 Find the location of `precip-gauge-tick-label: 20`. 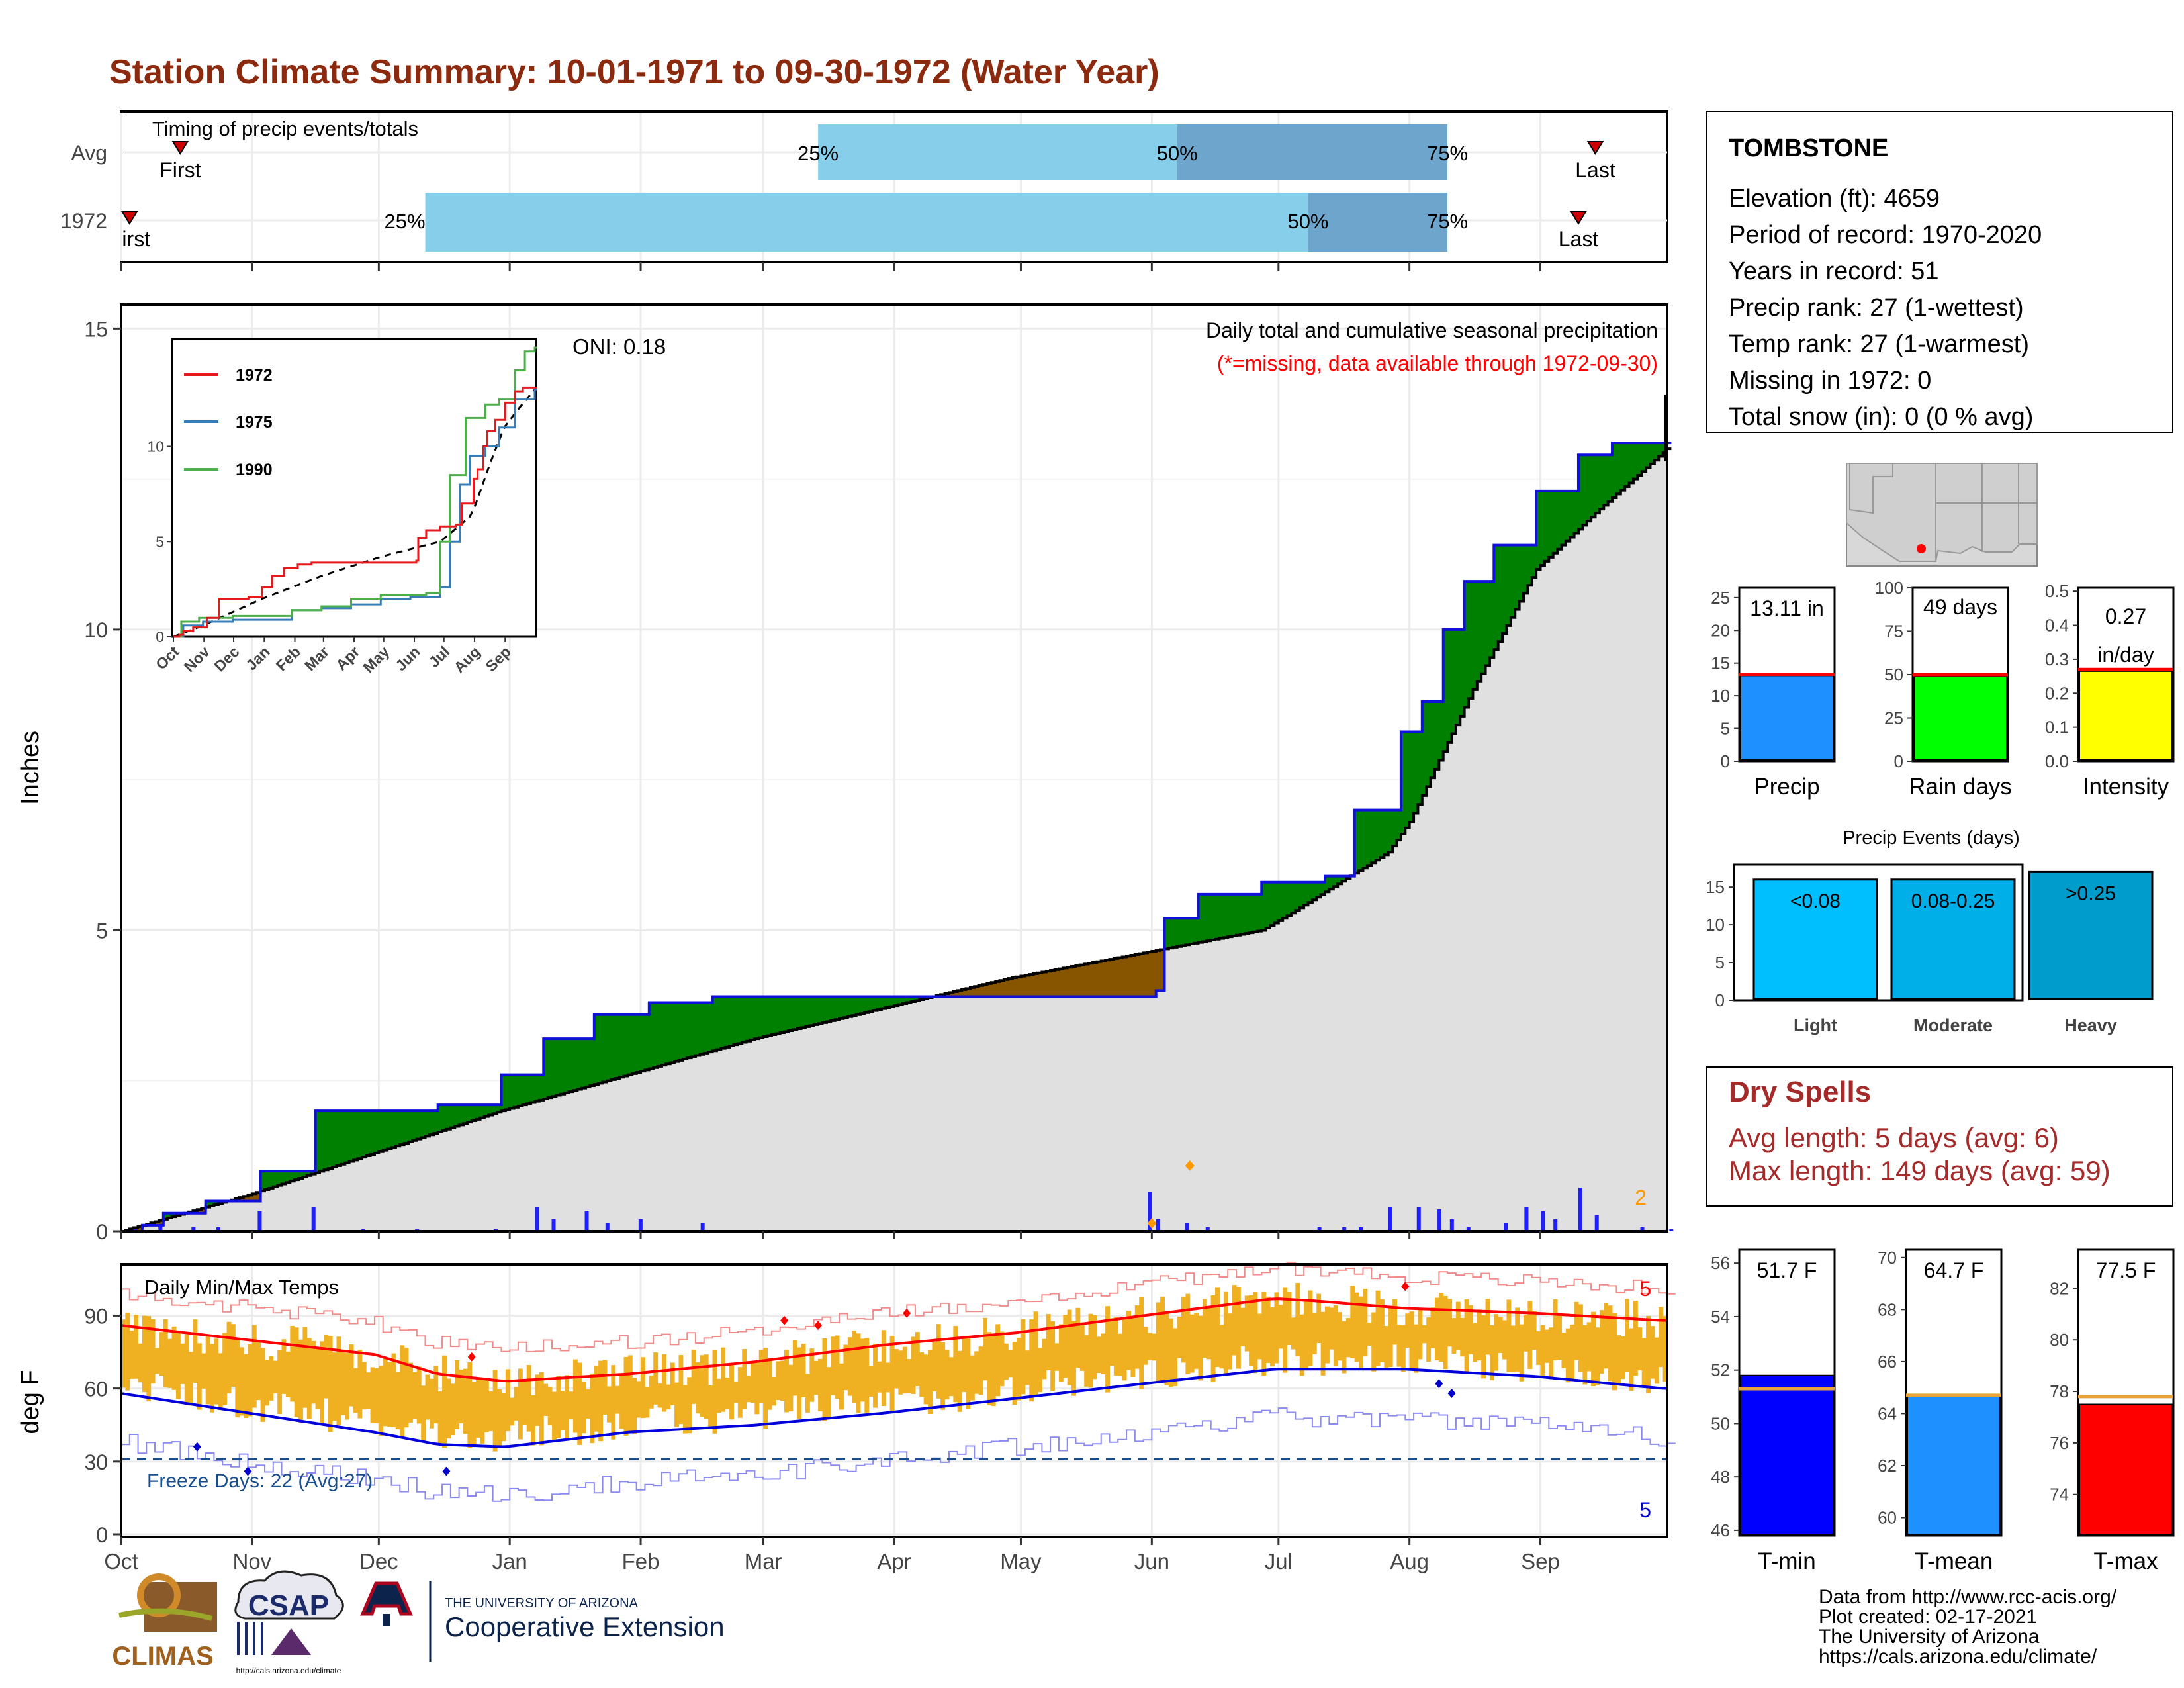

precip-gauge-tick-label: 20 is located at coordinates (1720, 630).